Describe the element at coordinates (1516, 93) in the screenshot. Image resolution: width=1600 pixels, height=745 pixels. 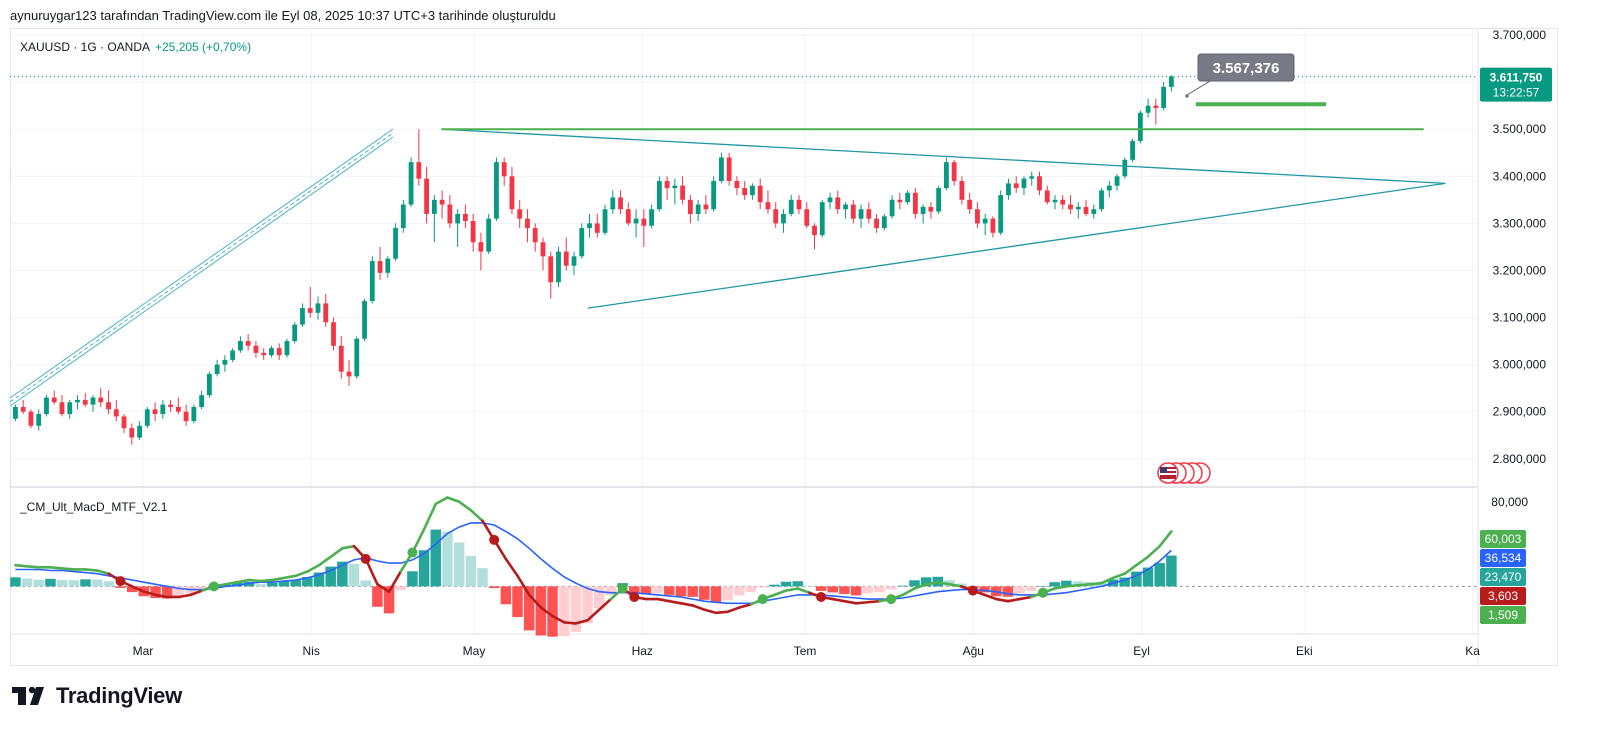
I see `current-price-countdown: 13:22:57` at that location.